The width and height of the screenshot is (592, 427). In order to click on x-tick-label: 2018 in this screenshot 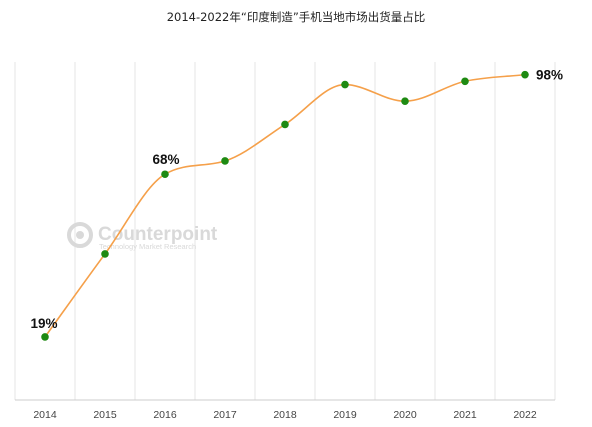, I will do `click(285, 415)`.